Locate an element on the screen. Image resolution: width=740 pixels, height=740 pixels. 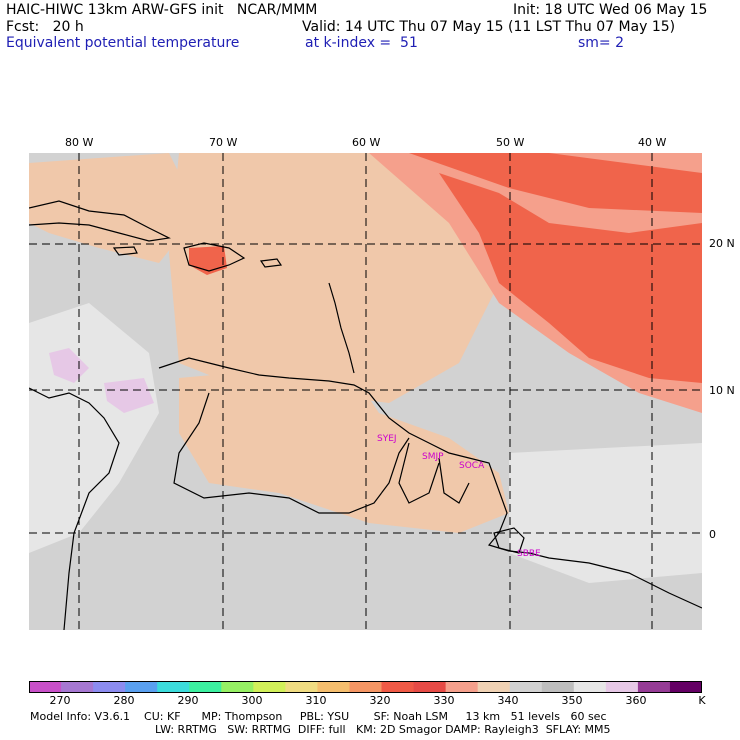
lon-label-80w: 80 W is located at coordinates (79, 142).